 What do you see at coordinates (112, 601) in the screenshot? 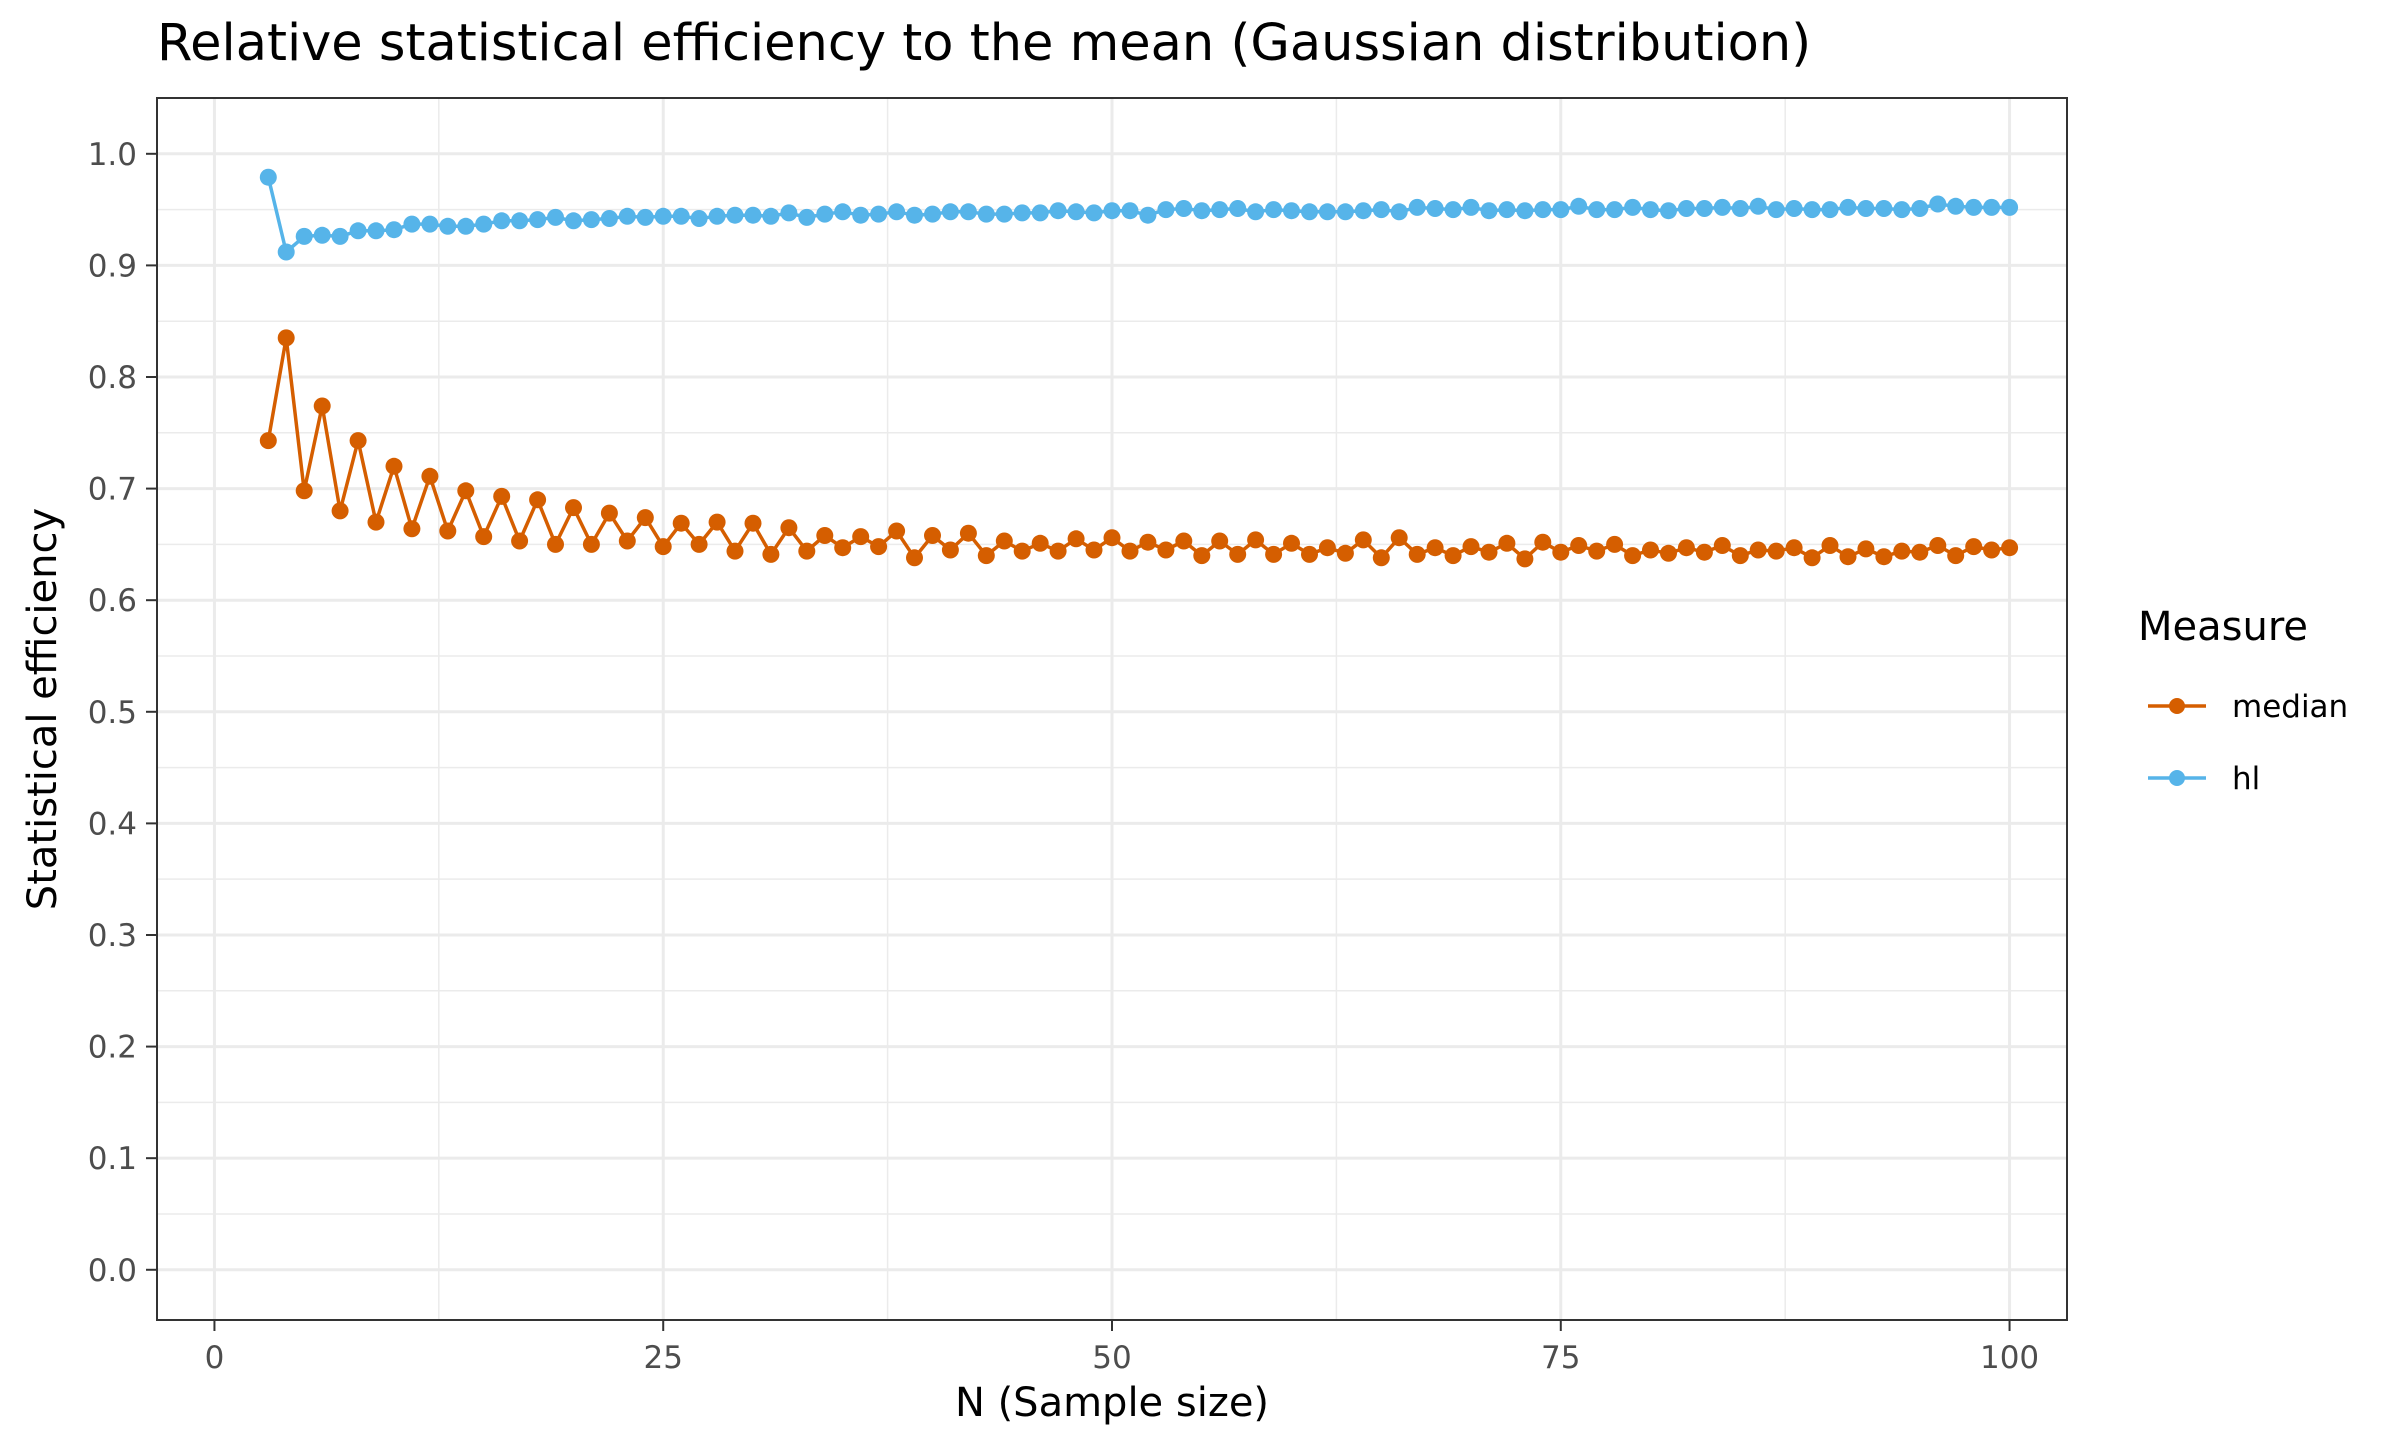
I see `y-tick-label: 0.6` at bounding box center [112, 601].